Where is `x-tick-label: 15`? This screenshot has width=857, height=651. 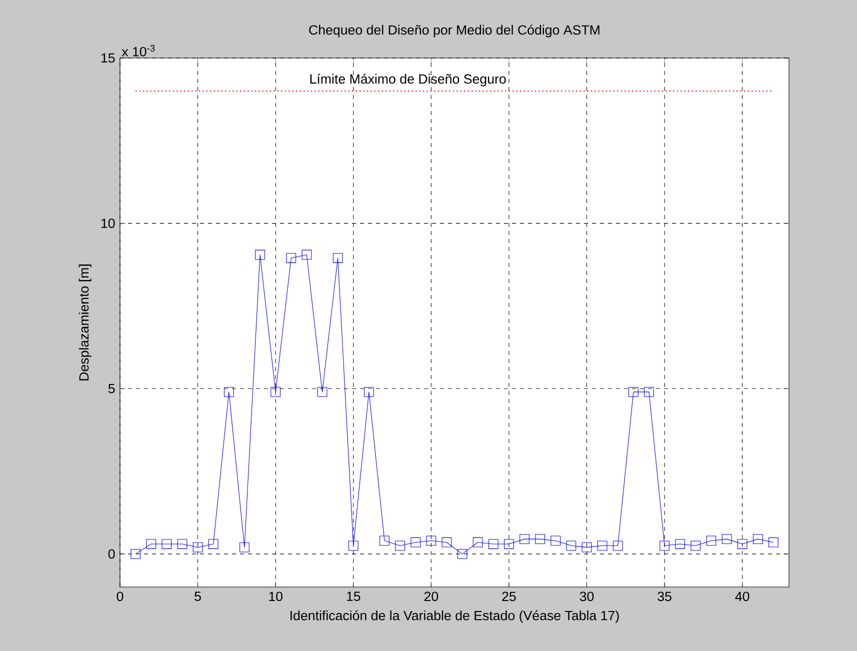
x-tick-label: 15 is located at coordinates (353, 597).